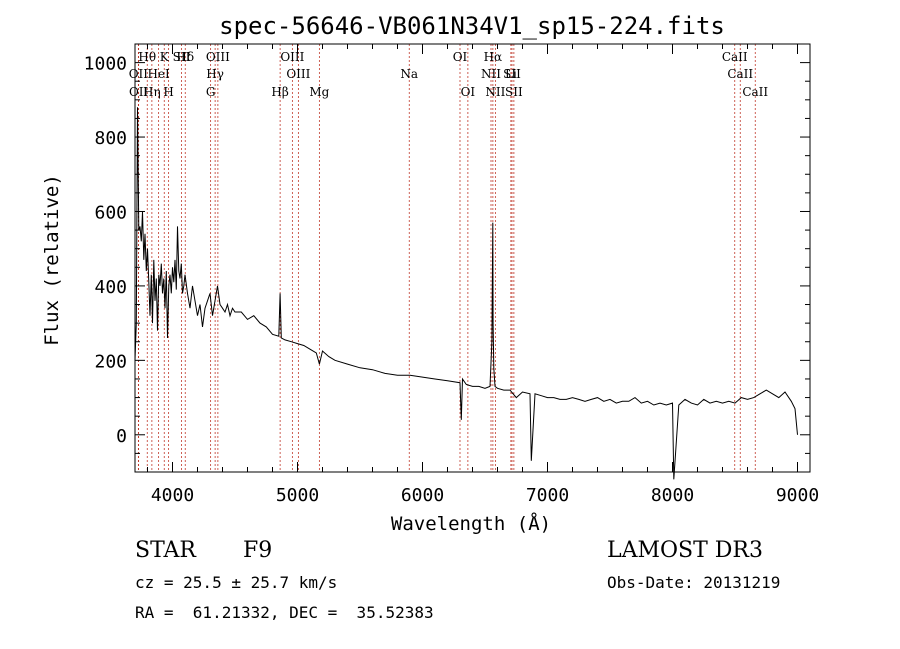 This screenshot has height=649, width=900. What do you see at coordinates (471, 523) in the screenshot?
I see `x-axis-label: Wavelength (Å)` at bounding box center [471, 523].